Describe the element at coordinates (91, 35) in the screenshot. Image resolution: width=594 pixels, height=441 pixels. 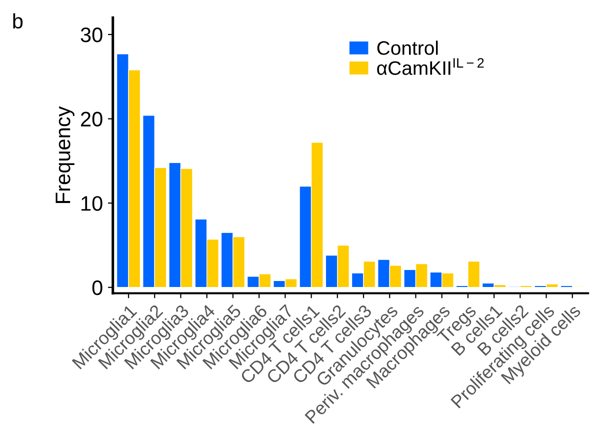
I see `y-tick-label: 30` at that location.